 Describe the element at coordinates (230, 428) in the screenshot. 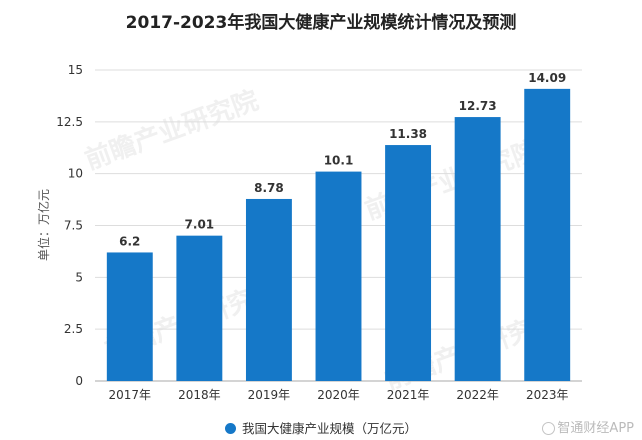

I see `legend-marker` at that location.